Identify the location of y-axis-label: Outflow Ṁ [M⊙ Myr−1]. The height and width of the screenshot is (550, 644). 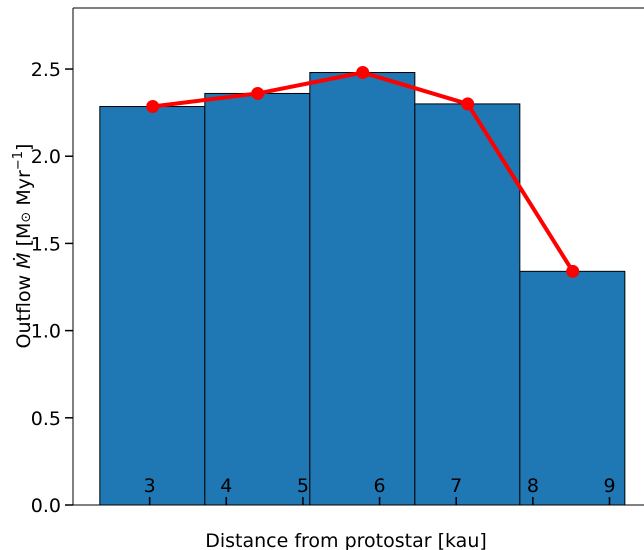
(23, 246).